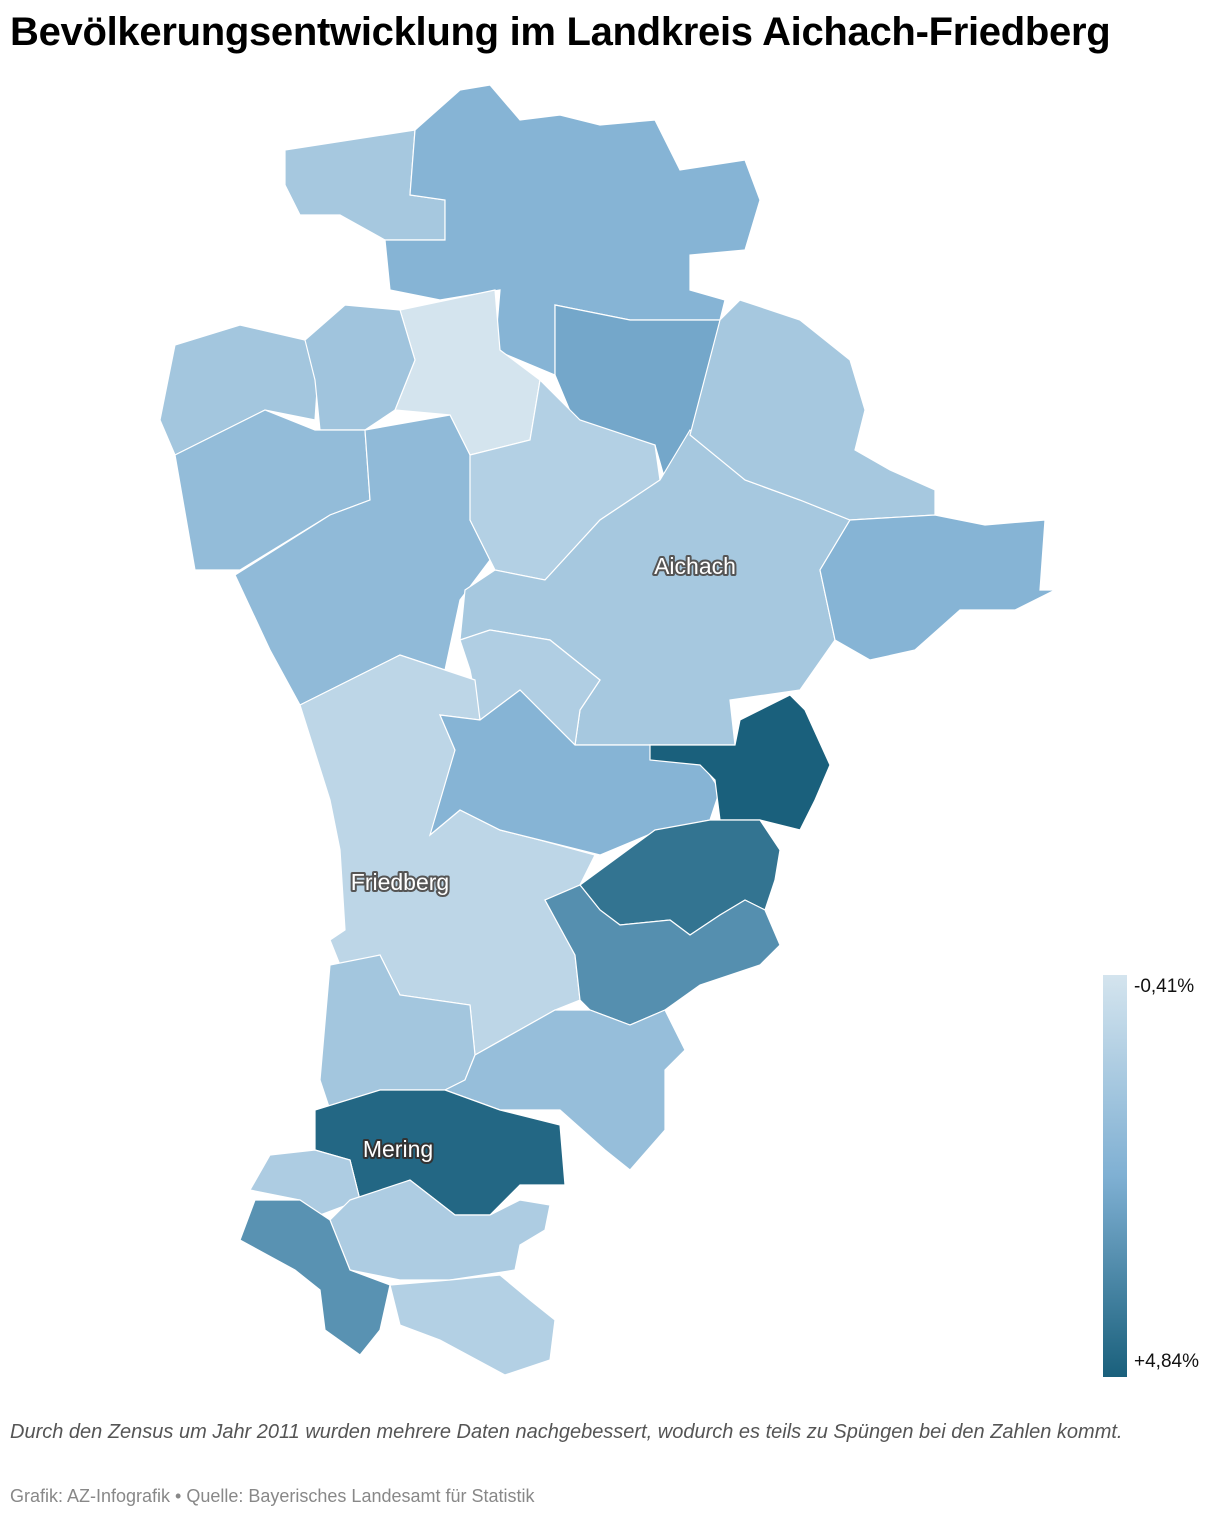 The height and width of the screenshot is (1522, 1220). What do you see at coordinates (400, 882) in the screenshot?
I see `place-label: Friedberg` at bounding box center [400, 882].